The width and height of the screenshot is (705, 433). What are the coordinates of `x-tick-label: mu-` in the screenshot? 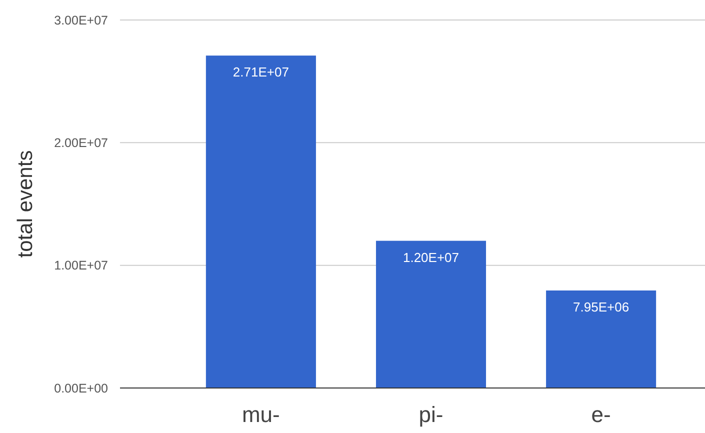 It's located at (261, 414).